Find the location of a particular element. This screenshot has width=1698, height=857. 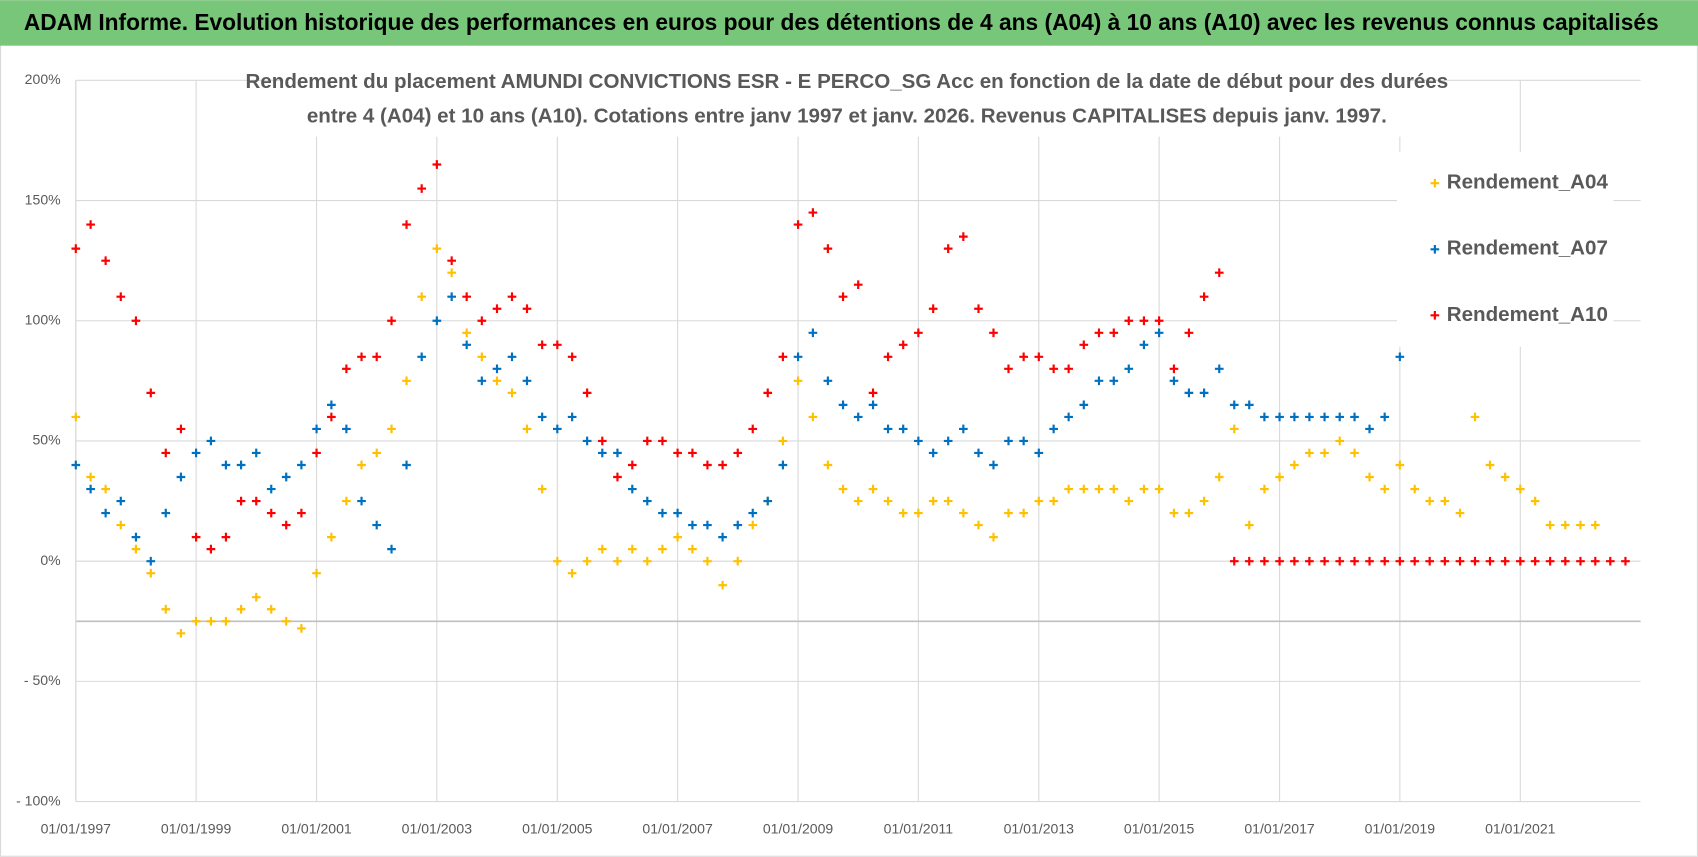

legend-label: Rendement_A10 is located at coordinates (1527, 314).